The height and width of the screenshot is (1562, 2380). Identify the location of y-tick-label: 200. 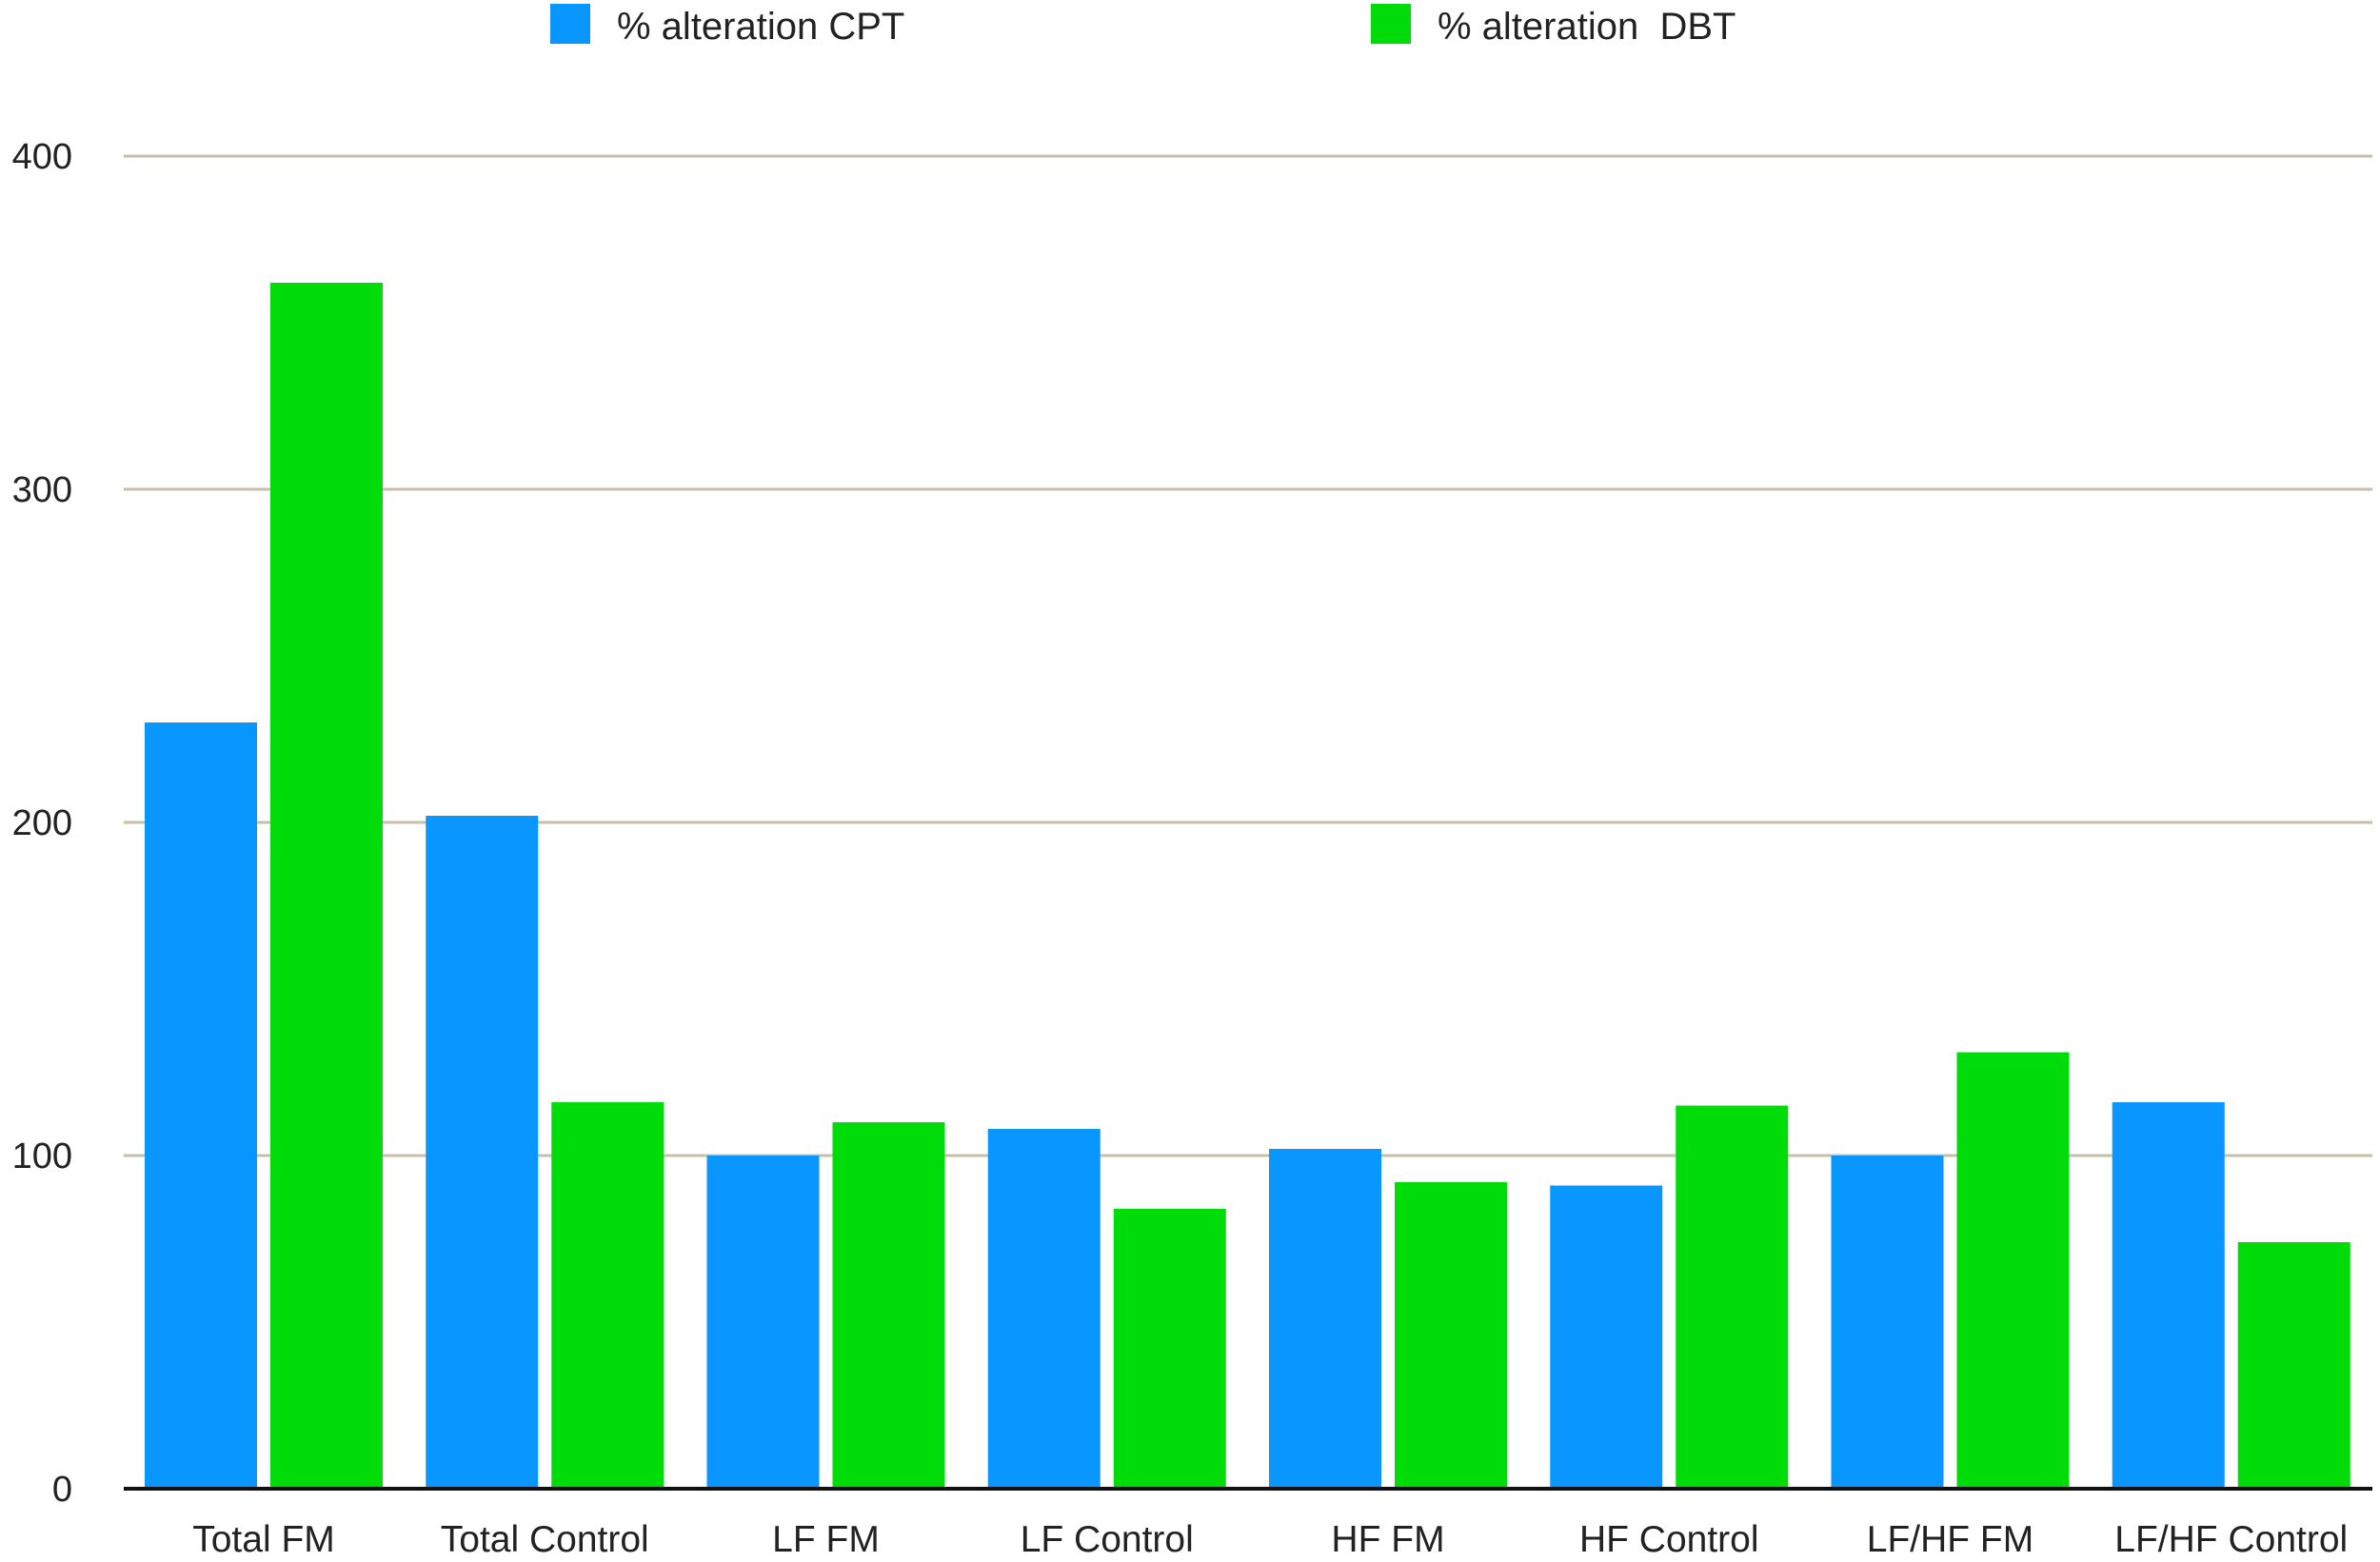
(42, 823).